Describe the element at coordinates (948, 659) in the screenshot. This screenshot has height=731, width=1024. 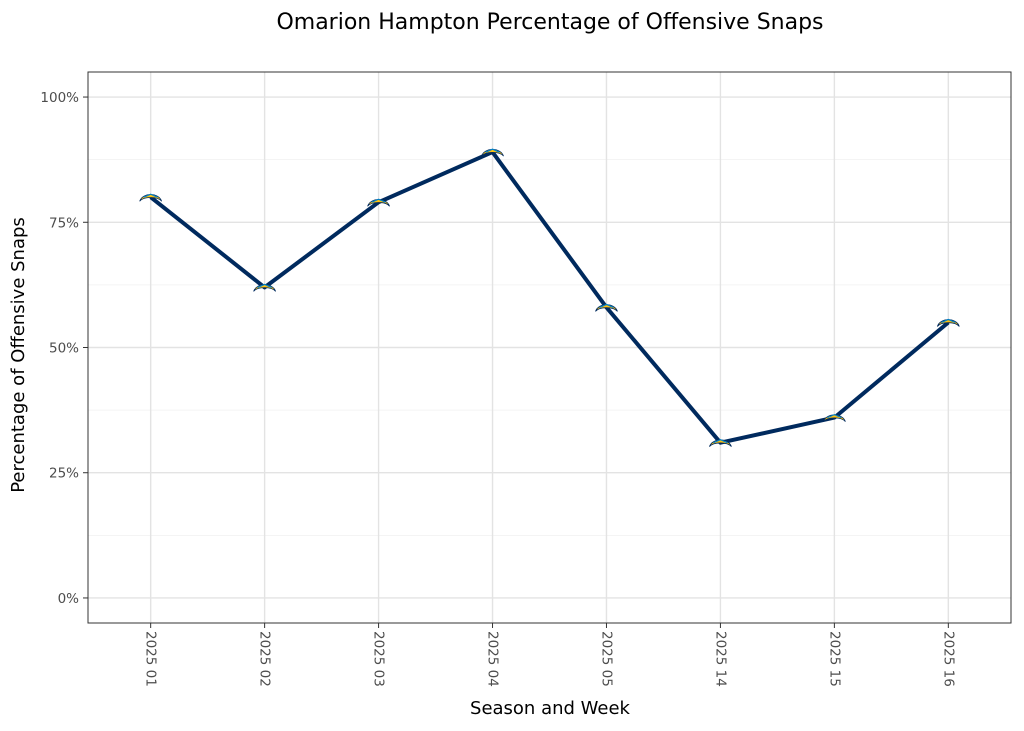
I see `x-tick-label: 2025 16` at that location.